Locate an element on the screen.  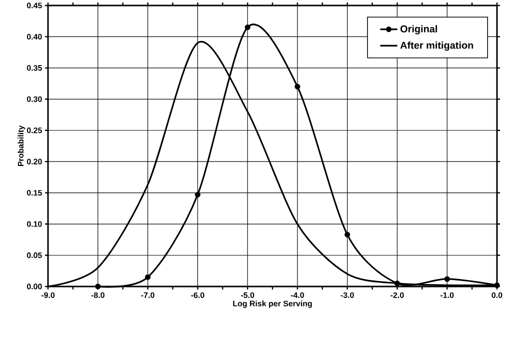
legend-label: Original is located at coordinates (418, 29).